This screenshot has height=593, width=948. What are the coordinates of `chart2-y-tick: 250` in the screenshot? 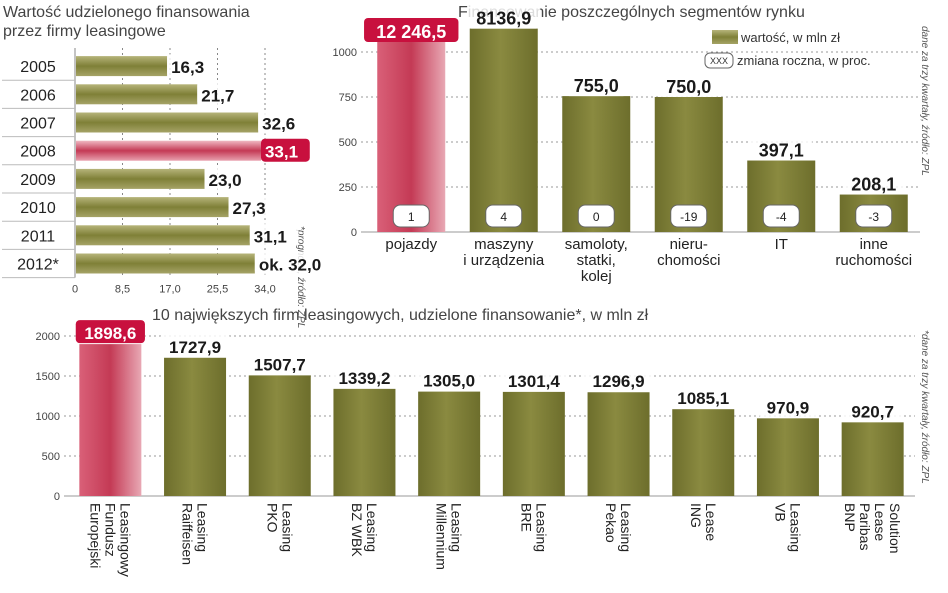 It's located at (348, 188).